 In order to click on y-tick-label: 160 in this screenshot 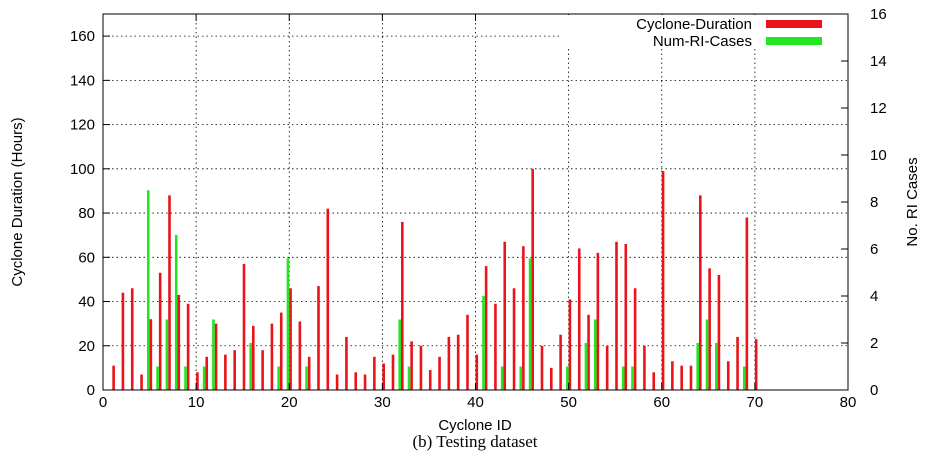, I will do `click(82, 36)`.